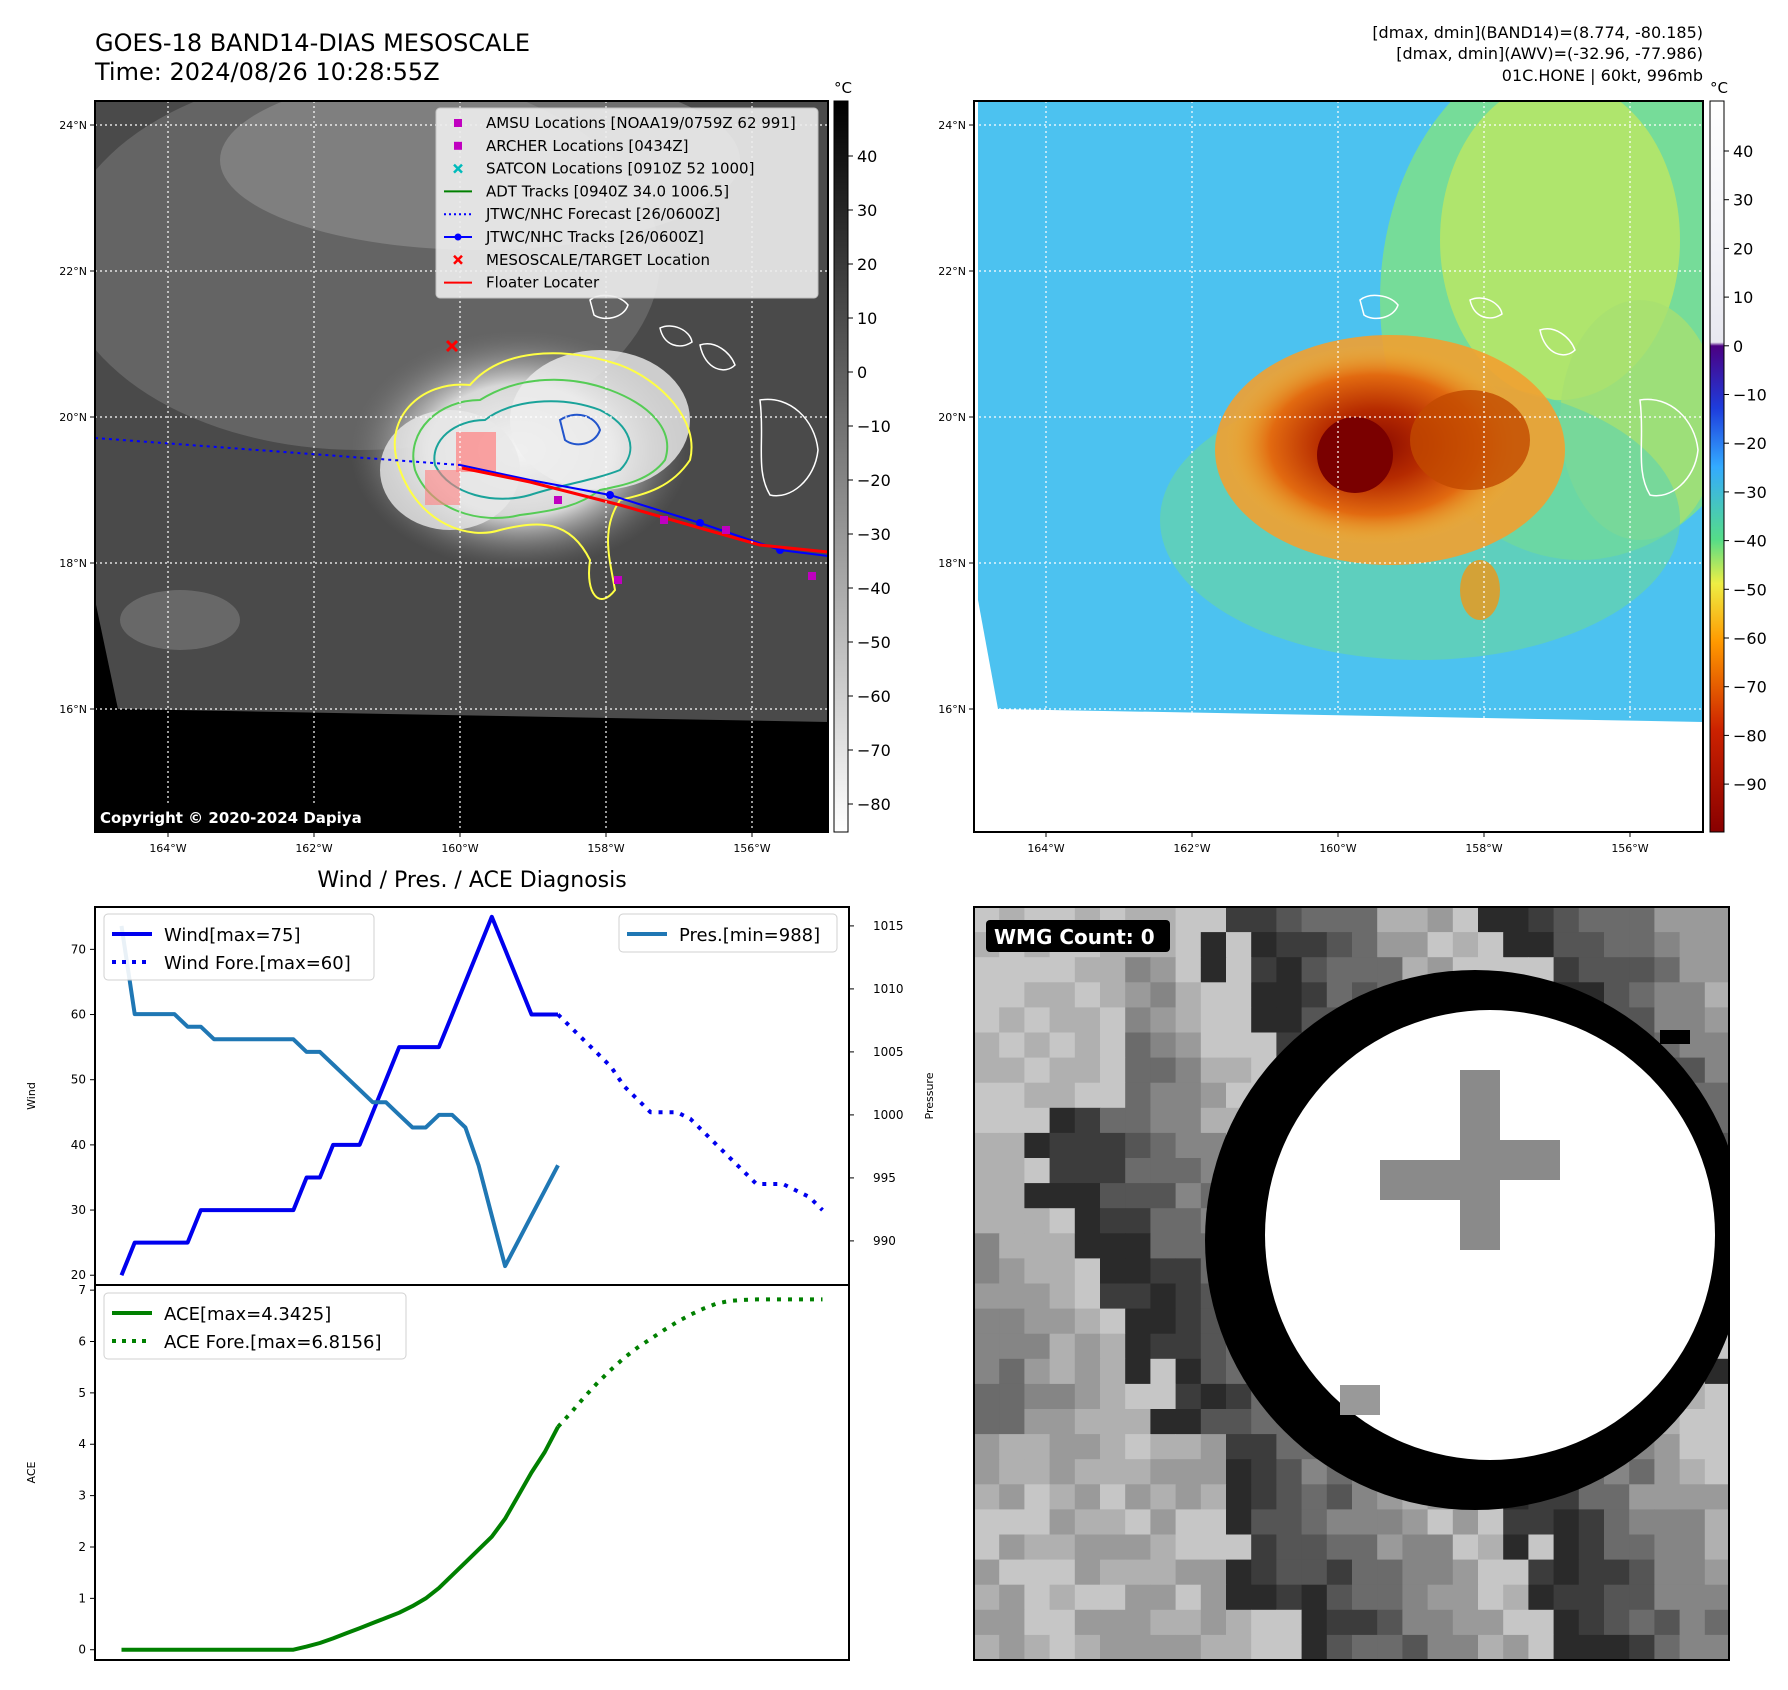 This screenshot has width=1788, height=1690. Describe the element at coordinates (78, 949) in the screenshot. I see `y-tick-label: 70` at that location.